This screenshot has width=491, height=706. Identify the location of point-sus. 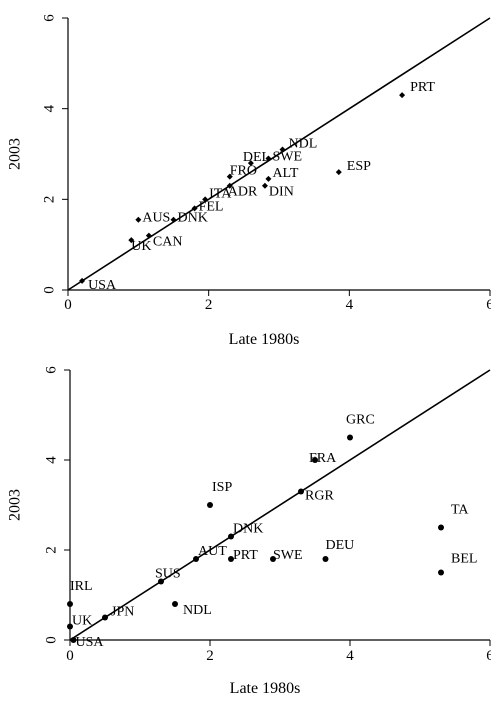
(161, 581).